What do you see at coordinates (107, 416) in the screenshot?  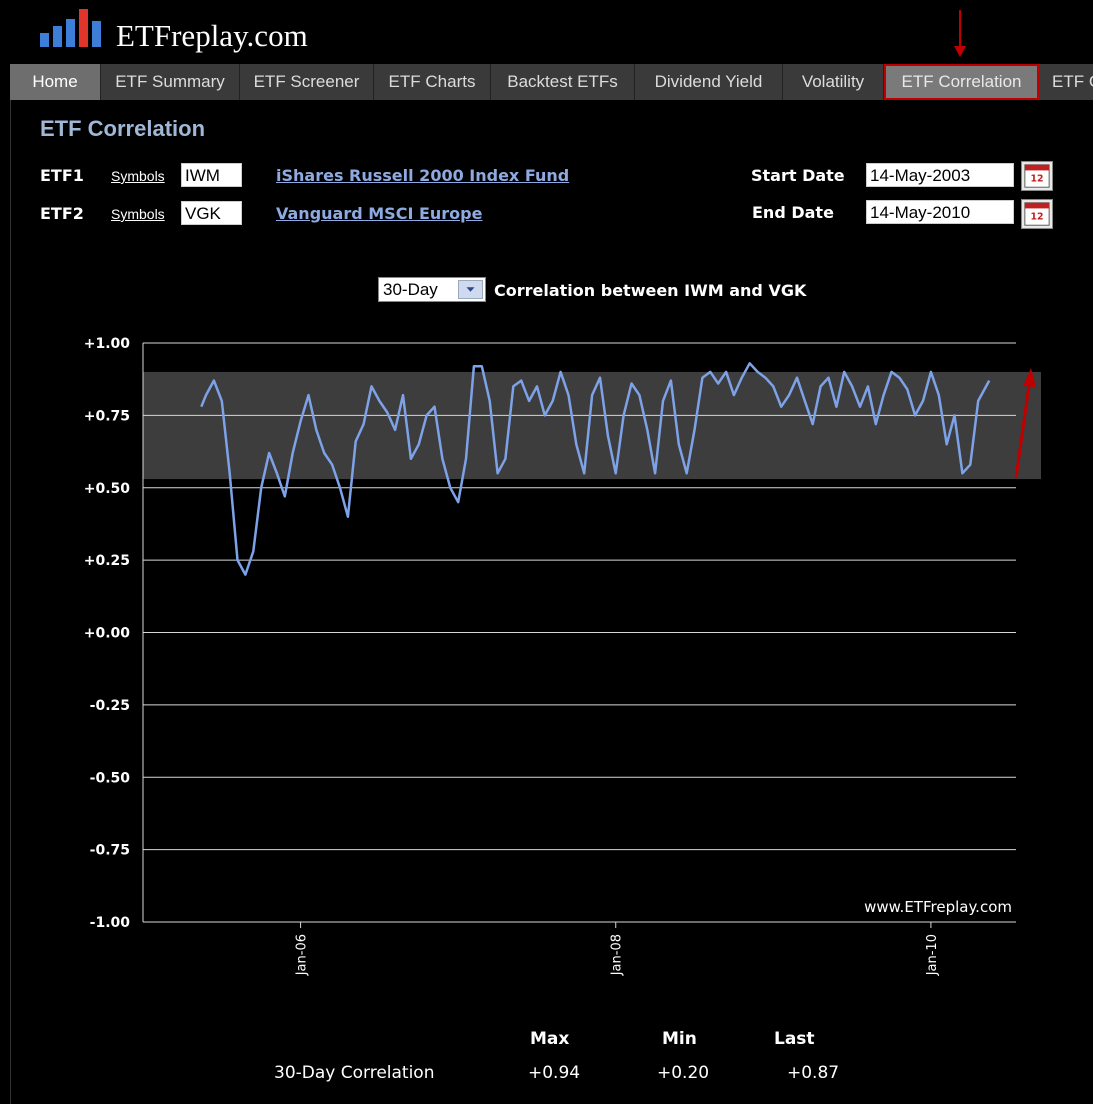 I see `y-tick-label: +0.75` at bounding box center [107, 416].